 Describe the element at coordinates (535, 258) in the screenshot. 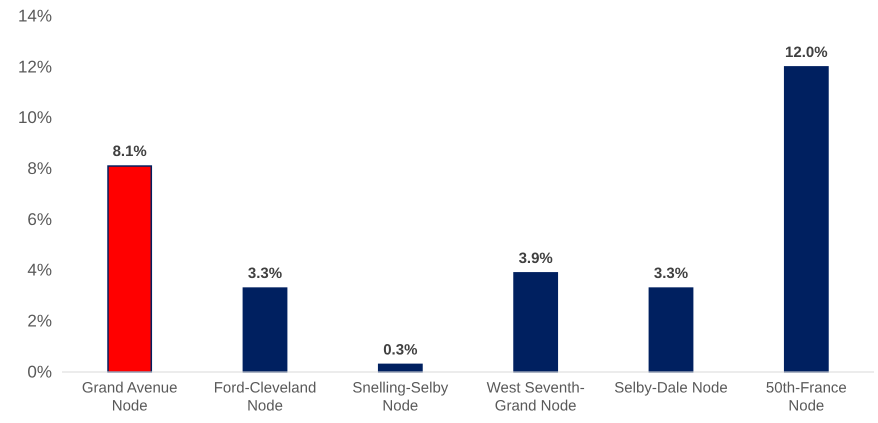

I see `data-label: 3.9%` at that location.